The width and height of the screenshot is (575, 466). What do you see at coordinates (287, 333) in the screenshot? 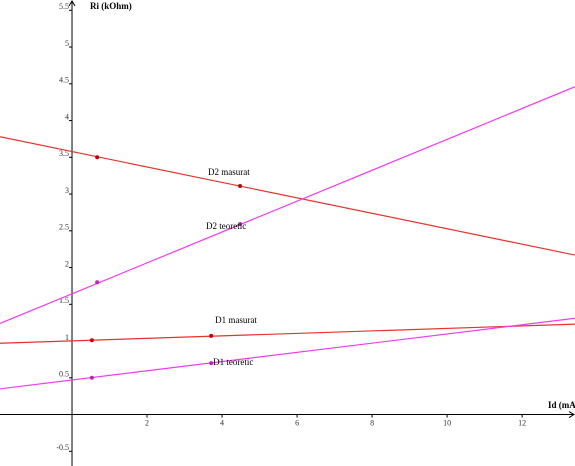
I see `series-line` at bounding box center [287, 333].